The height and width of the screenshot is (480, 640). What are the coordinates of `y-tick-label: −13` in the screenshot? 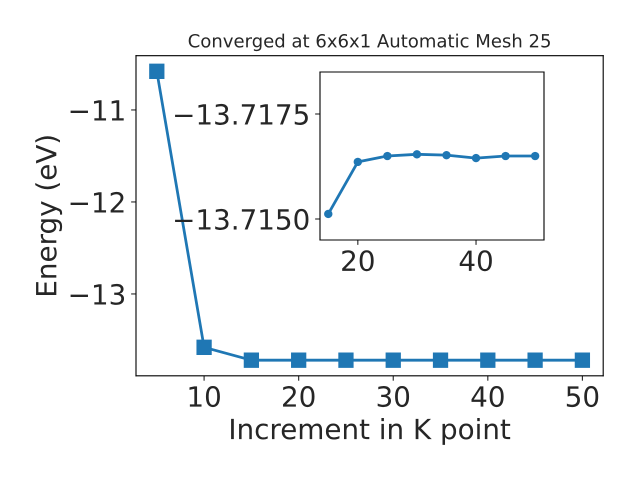 It's located at (97, 294).